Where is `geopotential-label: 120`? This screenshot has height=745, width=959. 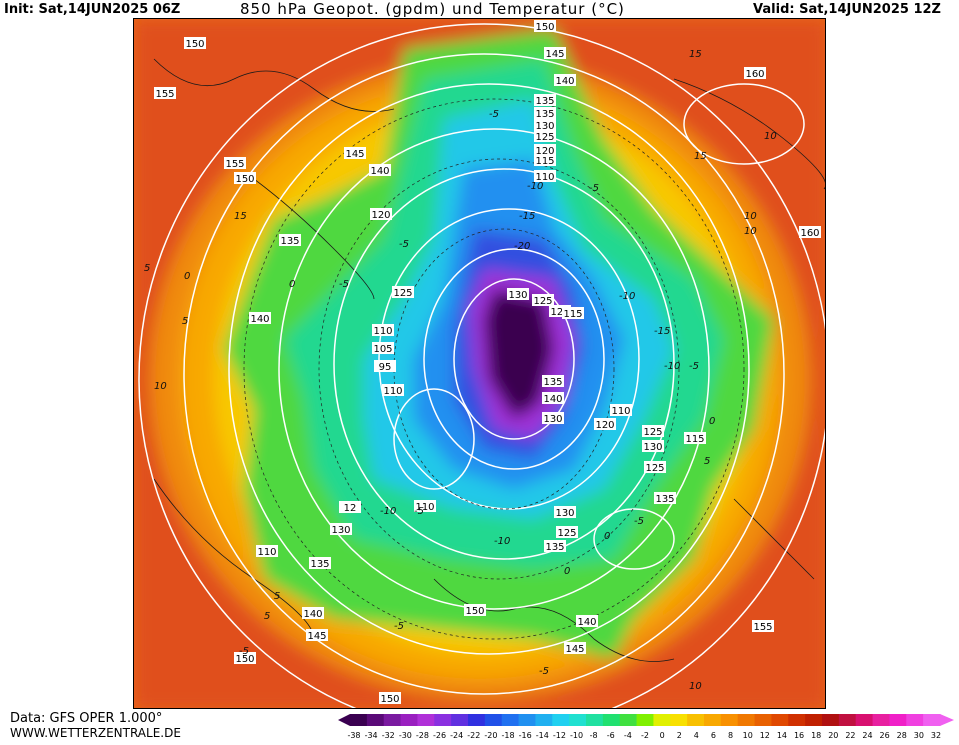 geopotential-label: 120 is located at coordinates (604, 425).